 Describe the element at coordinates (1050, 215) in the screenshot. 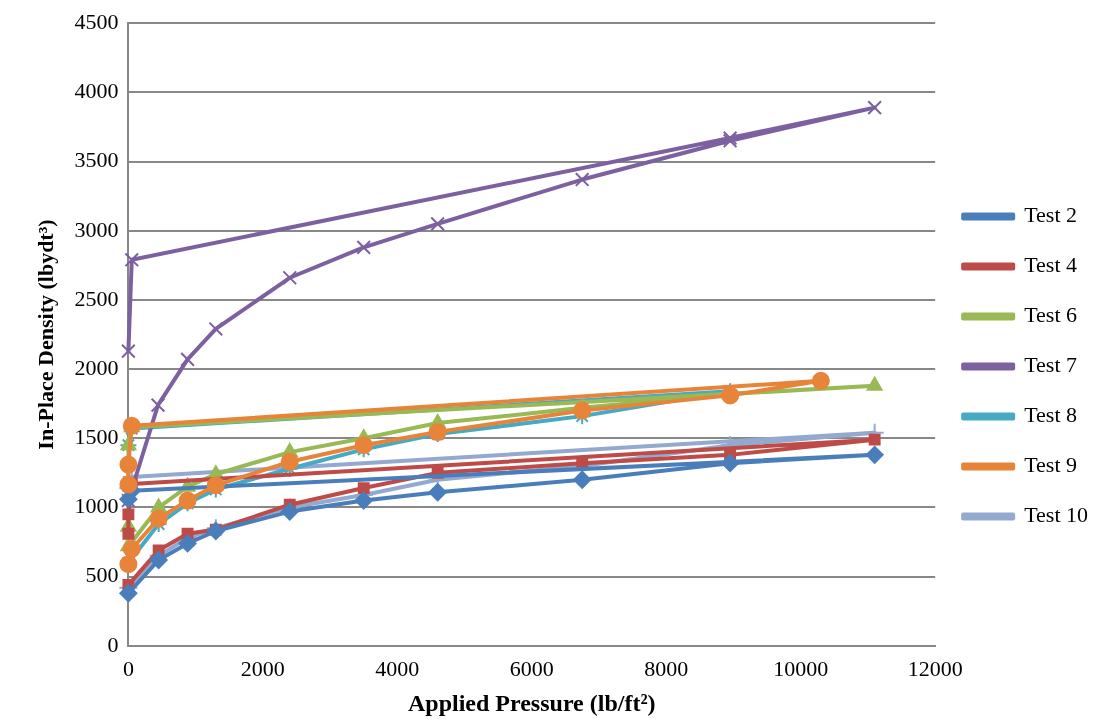

I see `legend-label: Test 2` at that location.